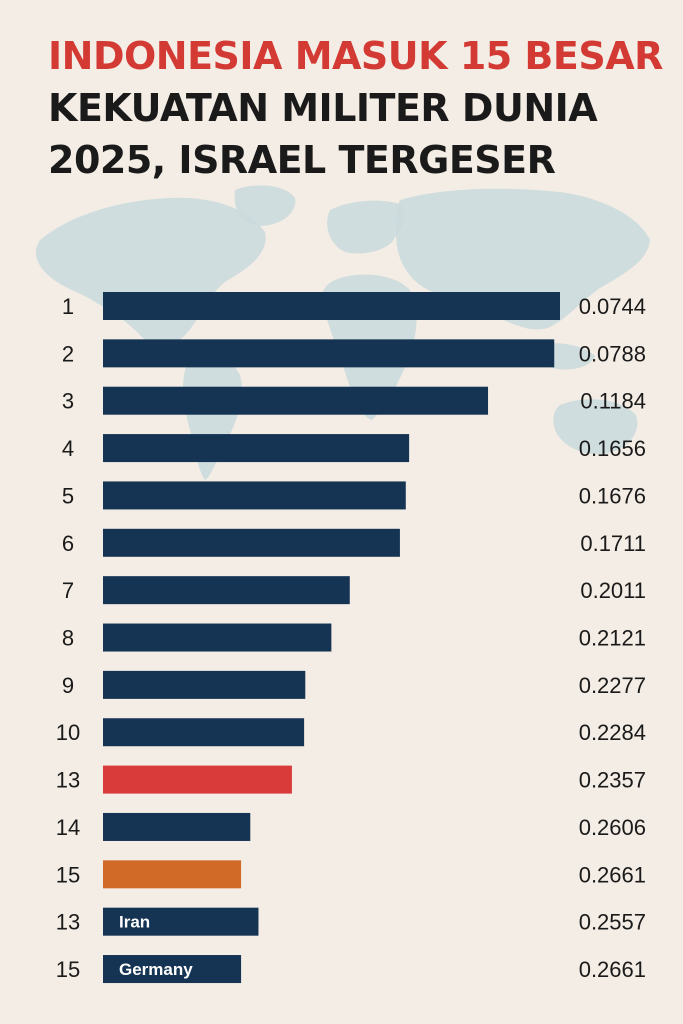 Image resolution: width=683 pixels, height=1024 pixels. What do you see at coordinates (613, 543) in the screenshot?
I see `value-label: 0.1711` at bounding box center [613, 543].